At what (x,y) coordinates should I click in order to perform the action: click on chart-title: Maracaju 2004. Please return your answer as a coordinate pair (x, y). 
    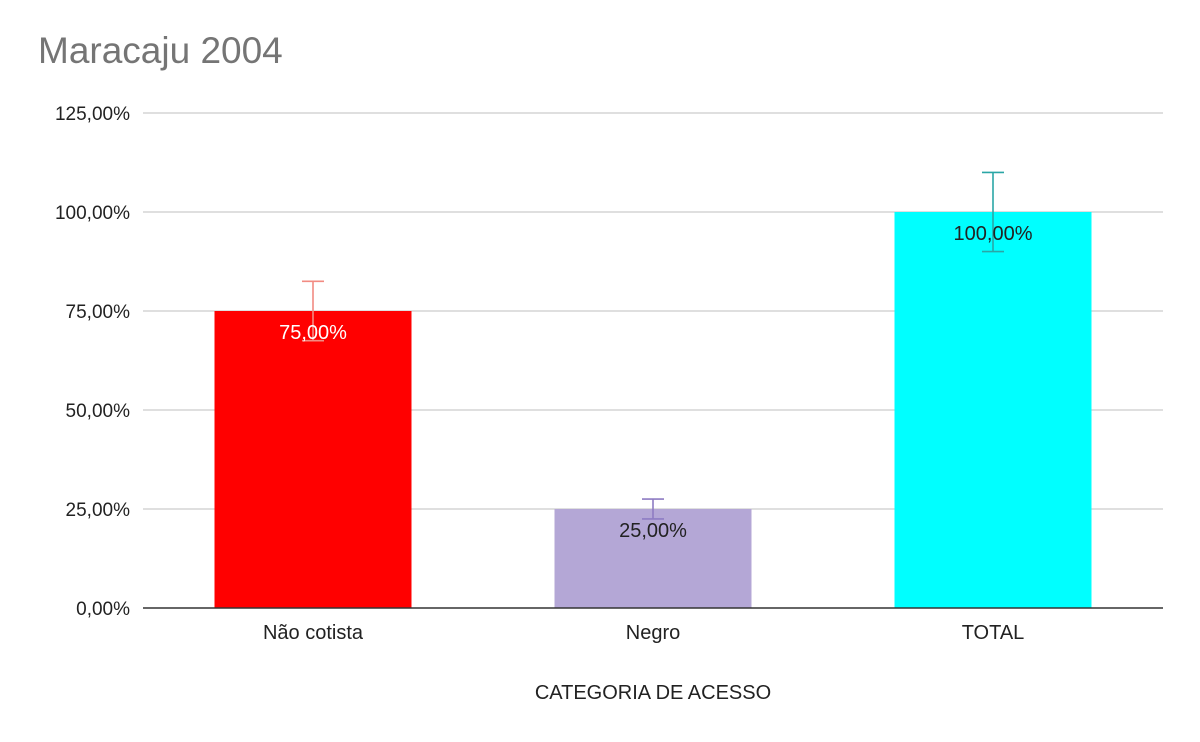
    Looking at the image, I should click on (160, 50).